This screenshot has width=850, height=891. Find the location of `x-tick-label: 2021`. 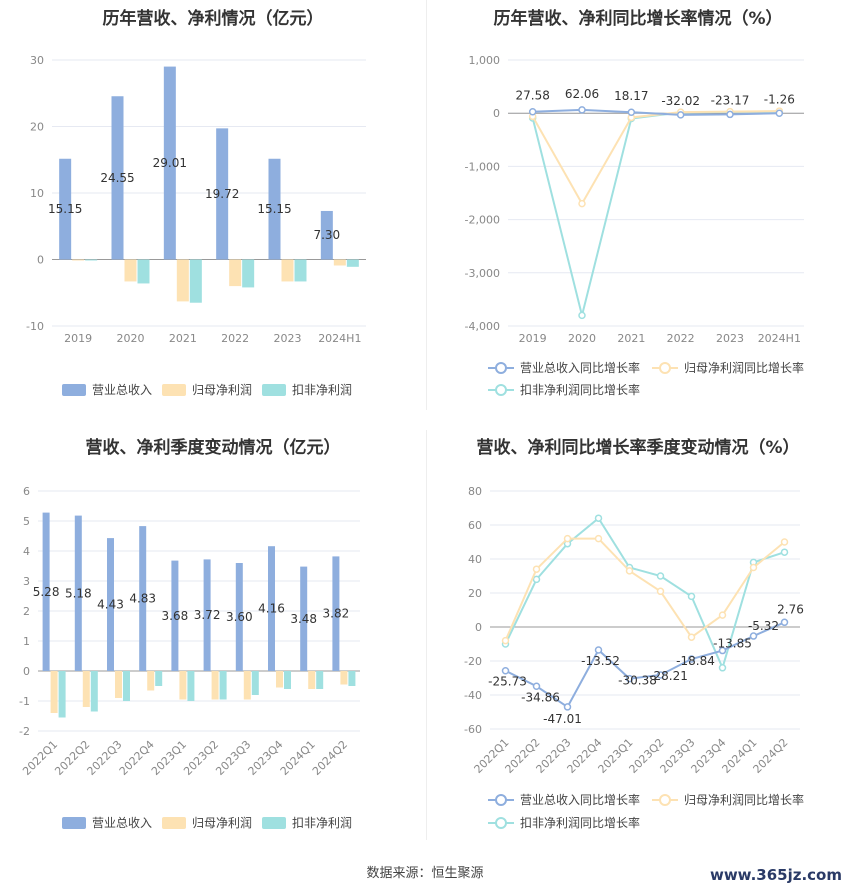

x-tick-label: 2021 is located at coordinates (183, 338).